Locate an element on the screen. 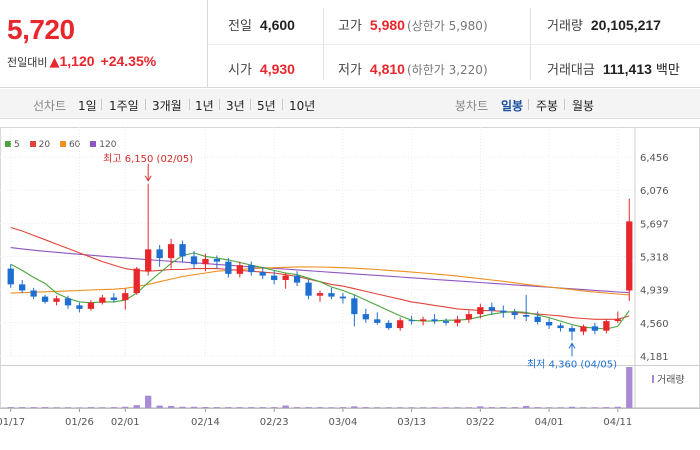 Image resolution: width=700 pixels, height=450 pixels. legend-ma60: 60 is located at coordinates (70, 145).